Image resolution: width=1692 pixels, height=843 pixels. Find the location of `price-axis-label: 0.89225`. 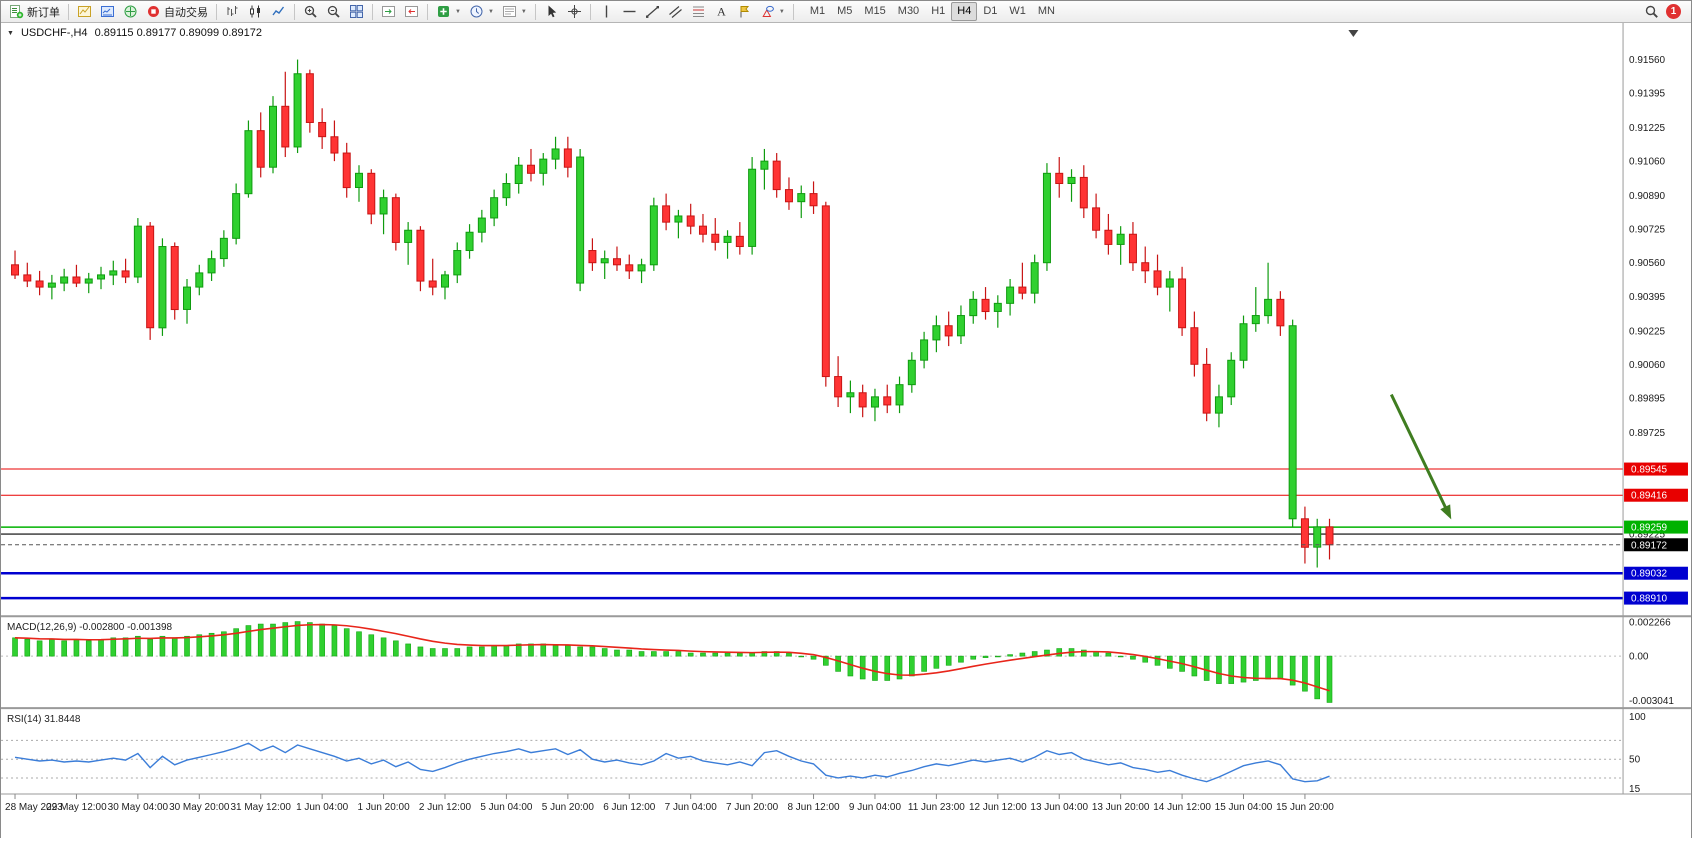

price-axis-label: 0.89225 is located at coordinates (1647, 535).